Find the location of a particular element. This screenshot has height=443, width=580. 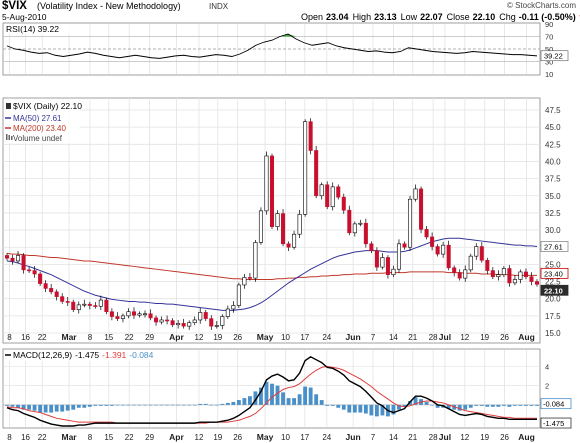

price-tag-label: 22.10 is located at coordinates (553, 290).